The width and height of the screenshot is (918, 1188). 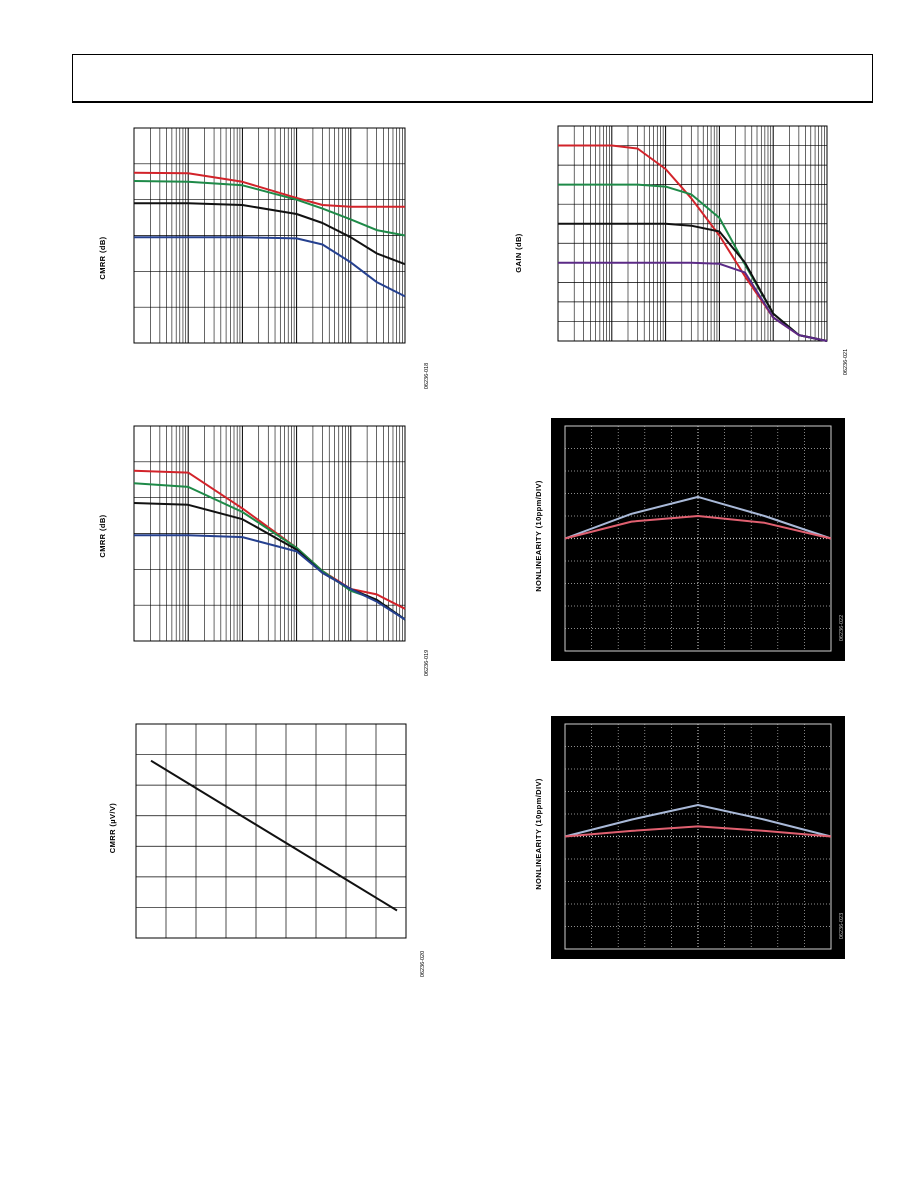 I want to click on chart-cmrr-linear: CMRR (µV/V) 06236-020, so click(x=267, y=850).